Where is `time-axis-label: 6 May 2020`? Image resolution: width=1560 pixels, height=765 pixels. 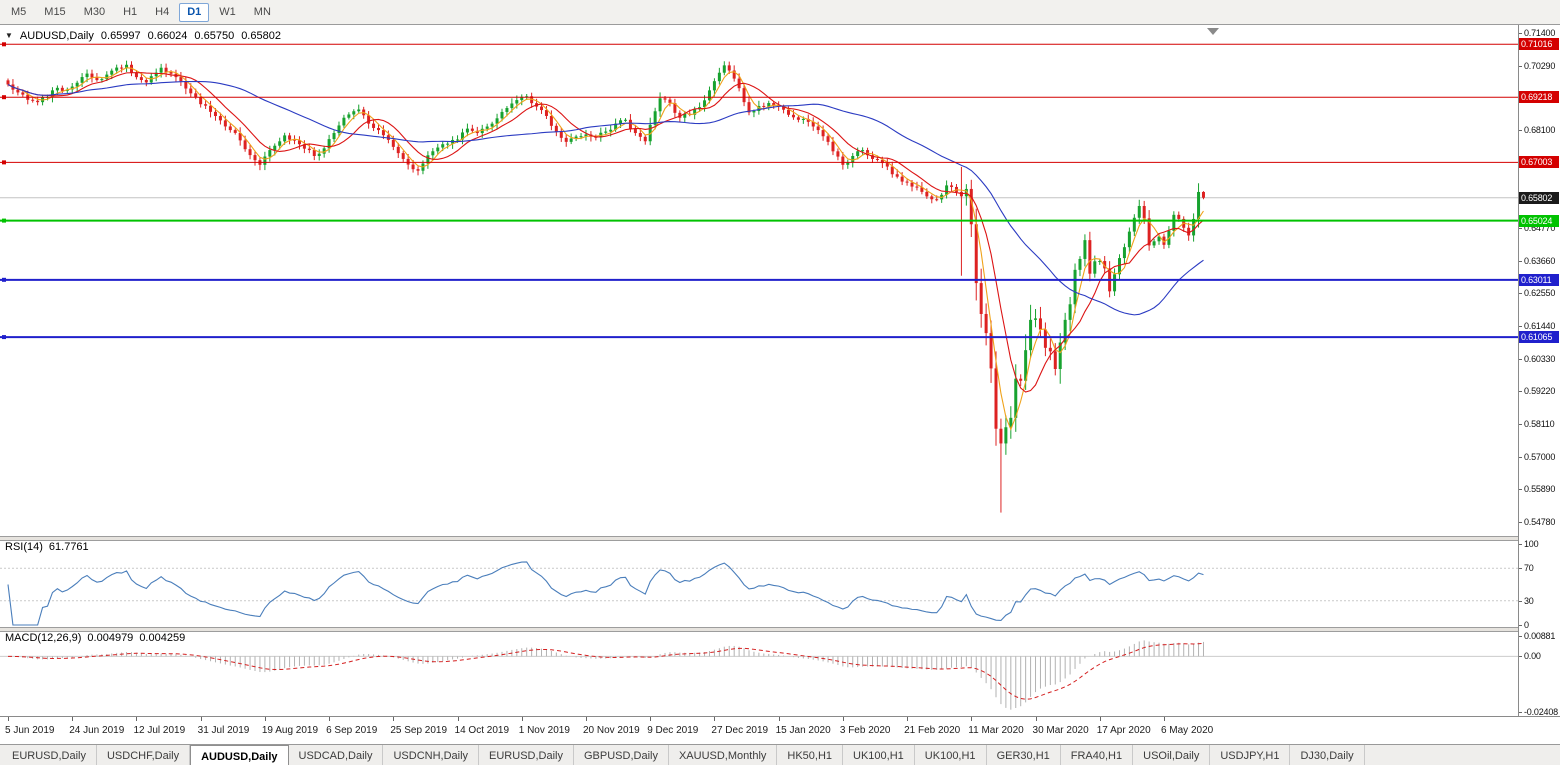 time-axis-label: 6 May 2020 is located at coordinates (1187, 730).